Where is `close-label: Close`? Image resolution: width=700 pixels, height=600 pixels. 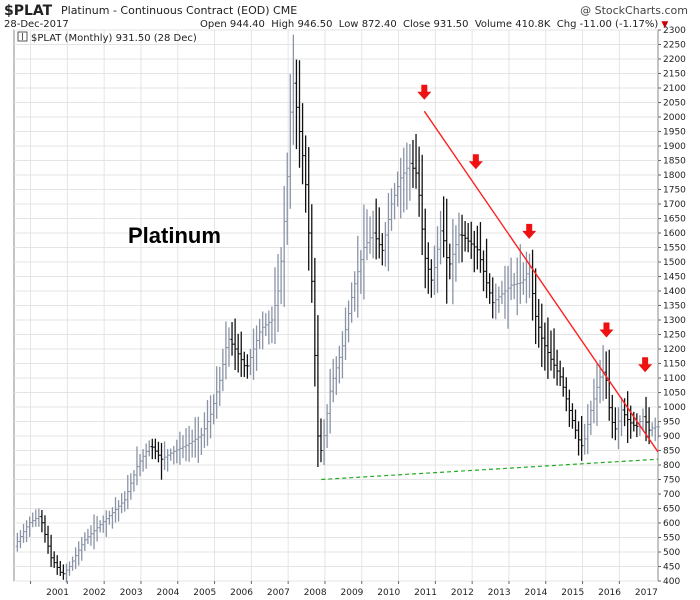
close-label: Close is located at coordinates (417, 24).